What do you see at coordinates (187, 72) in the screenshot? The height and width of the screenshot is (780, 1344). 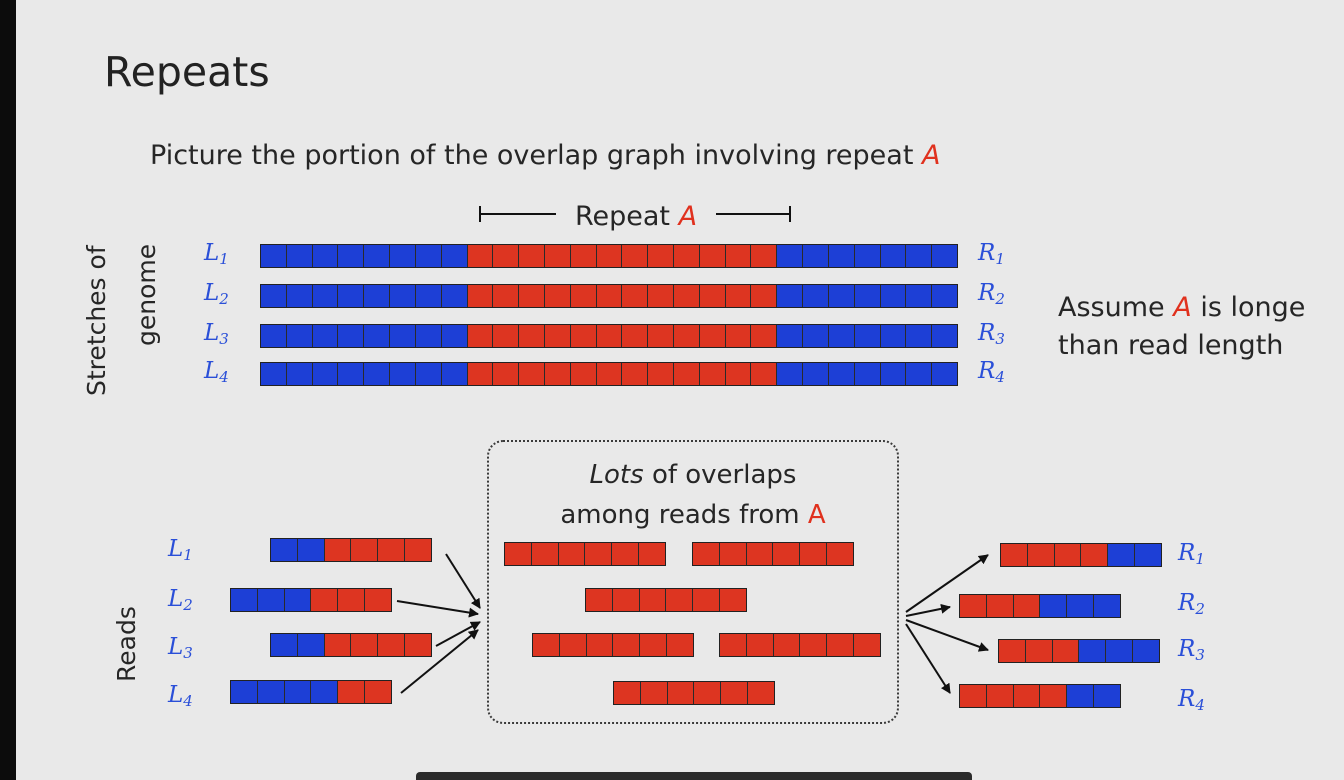 I see `slide-title: Repeats` at bounding box center [187, 72].